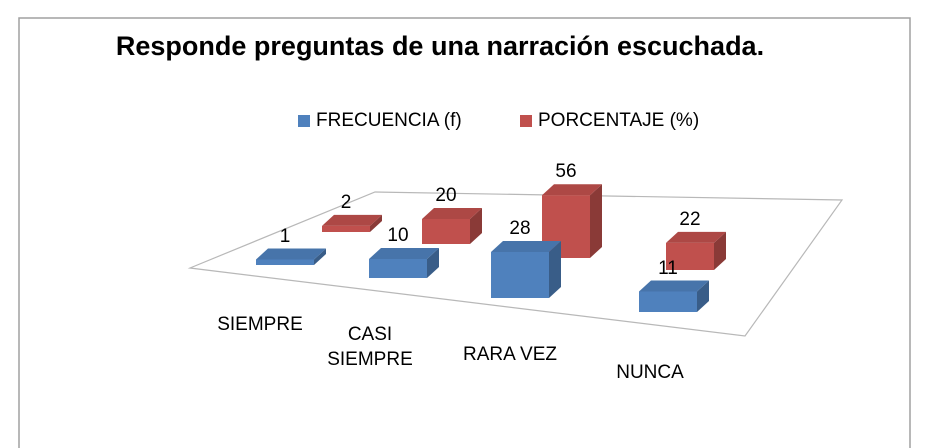  I want to click on x-tick-label: CASI SIEMPRE, so click(370, 347).